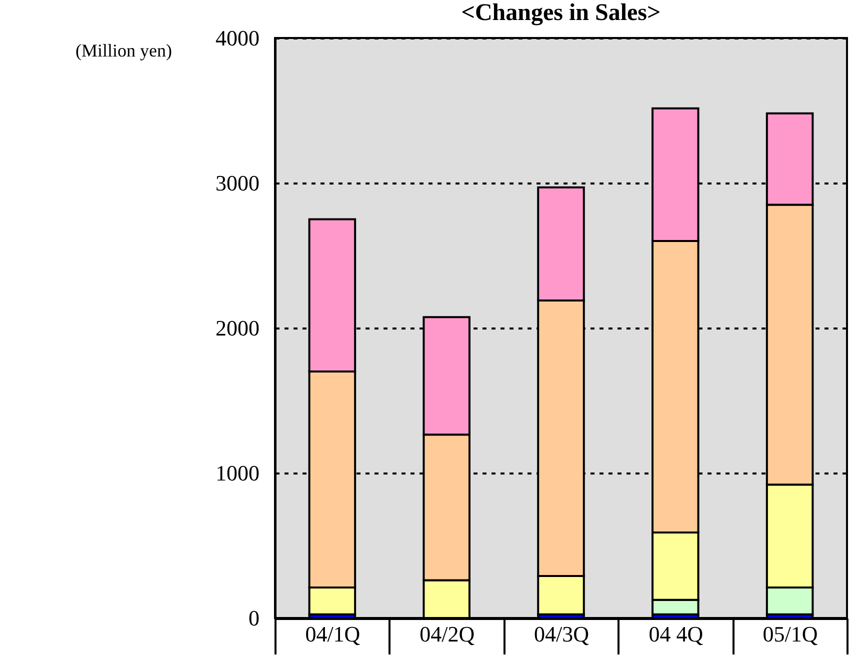 This screenshot has width=851, height=666. I want to click on chart-title: <Changes in Sales>, so click(561, 13).